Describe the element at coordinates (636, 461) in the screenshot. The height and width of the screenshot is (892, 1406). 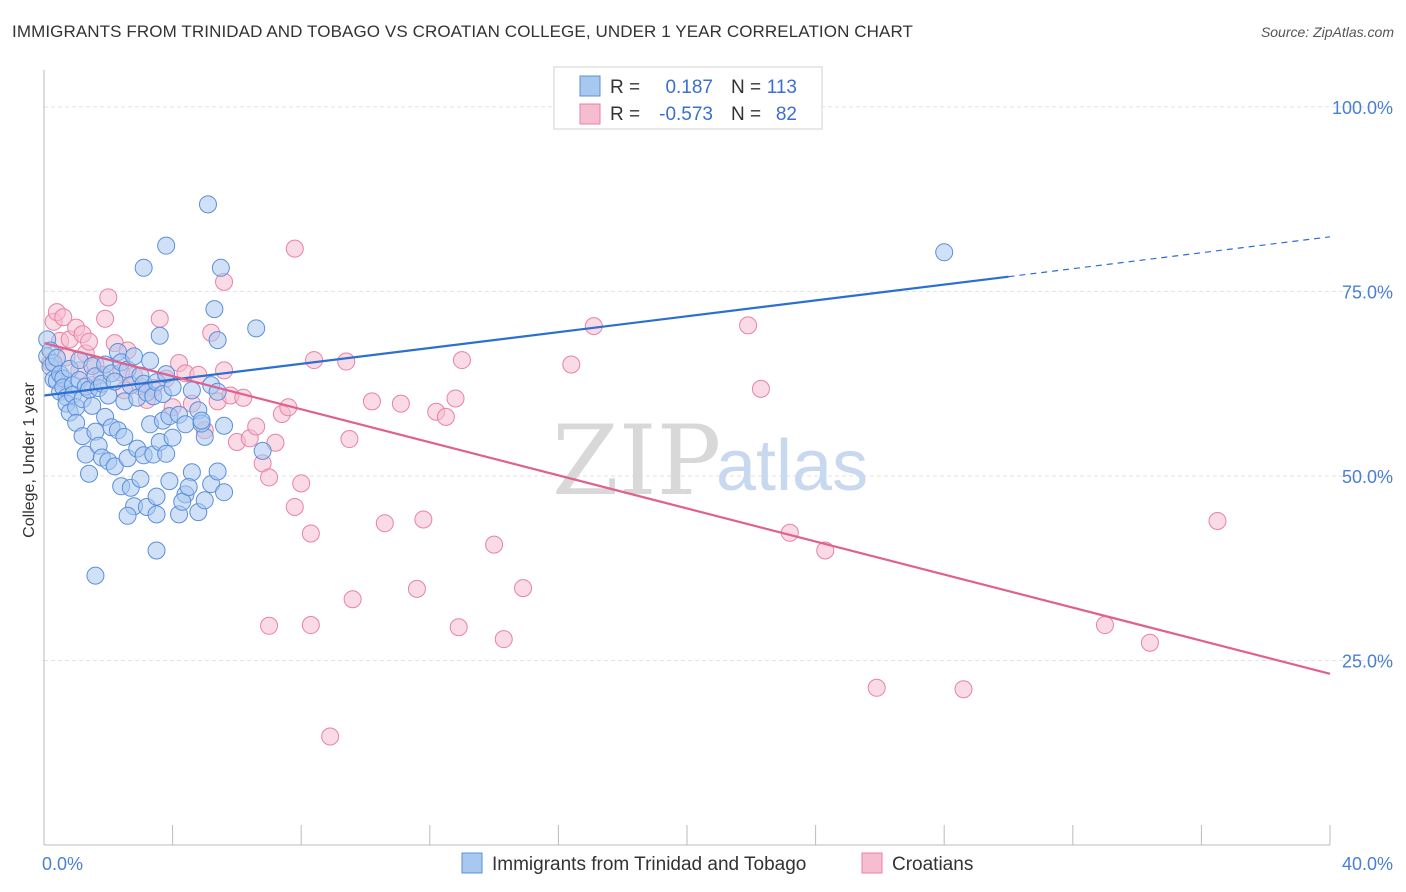
I see `watermark-zip: ZIP` at that location.